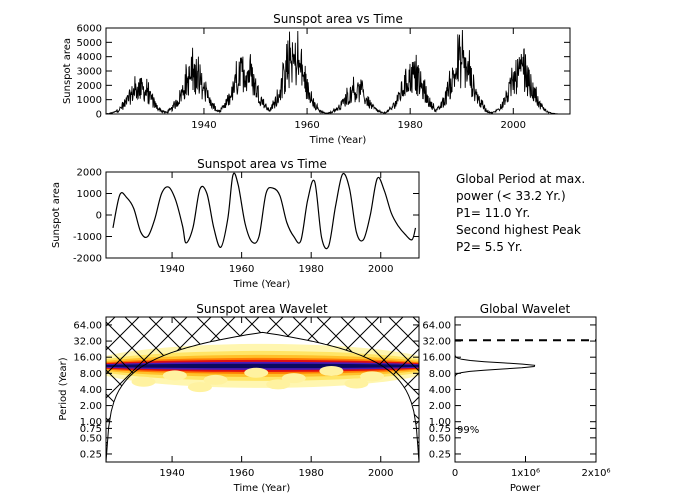 The height and width of the screenshot is (500, 700). Describe the element at coordinates (440, 374) in the screenshot. I see `global-wavelet-y-tick-label: 8.00` at that location.